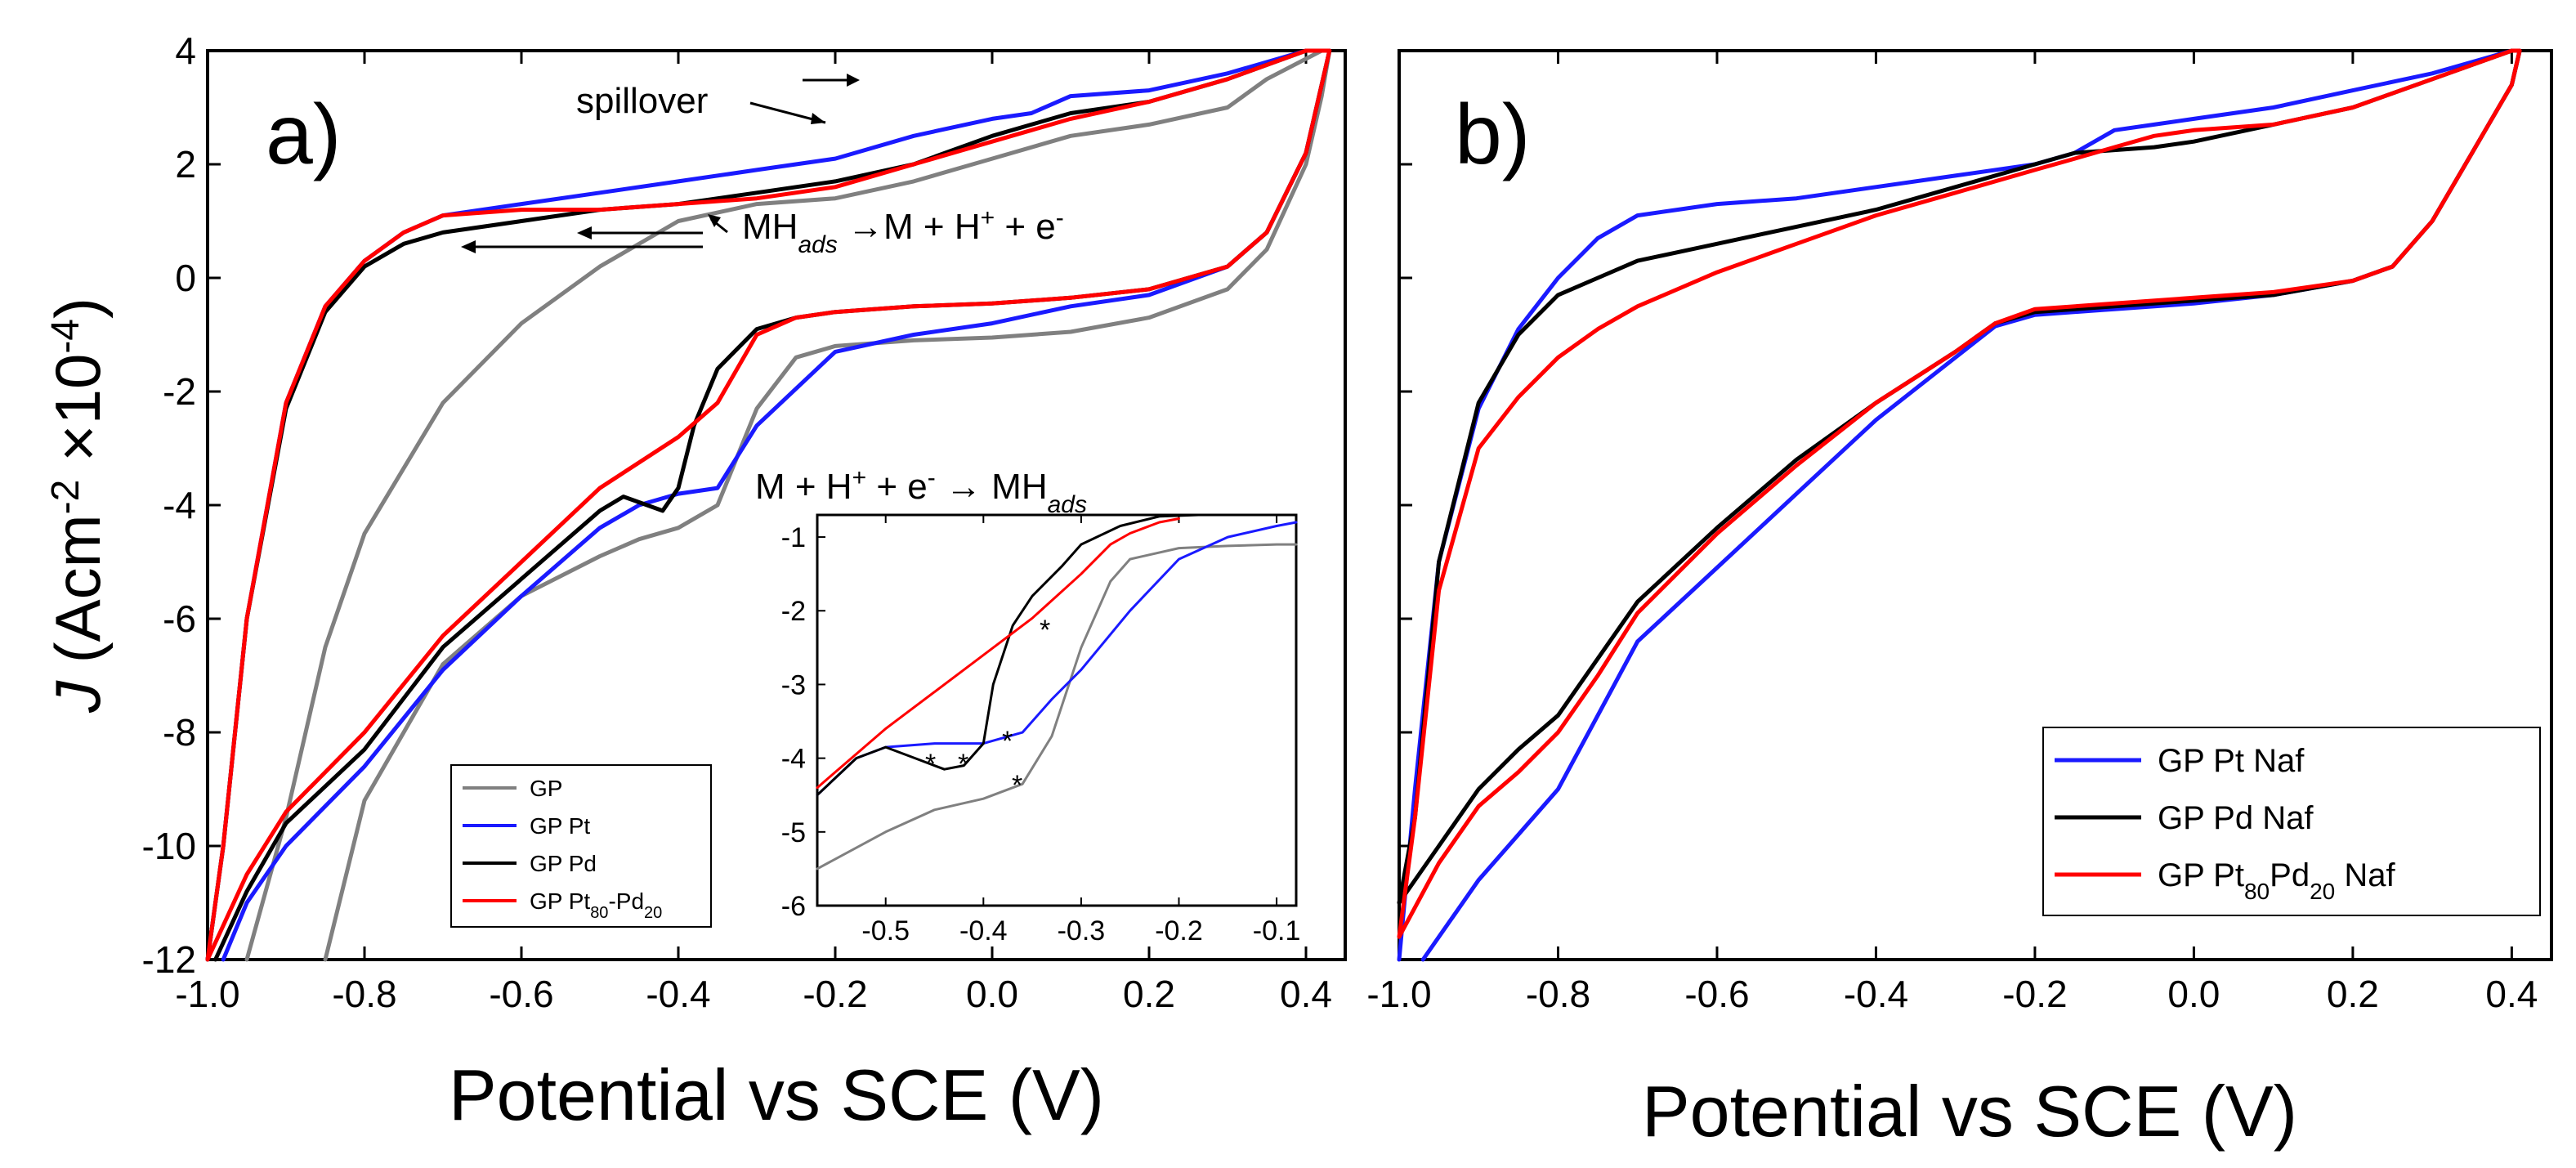 Image resolution: width=2576 pixels, height=1168 pixels. What do you see at coordinates (903, 231) in the screenshot?
I see `oxidation-annotation: MHads →M + H+ + e-` at bounding box center [903, 231].